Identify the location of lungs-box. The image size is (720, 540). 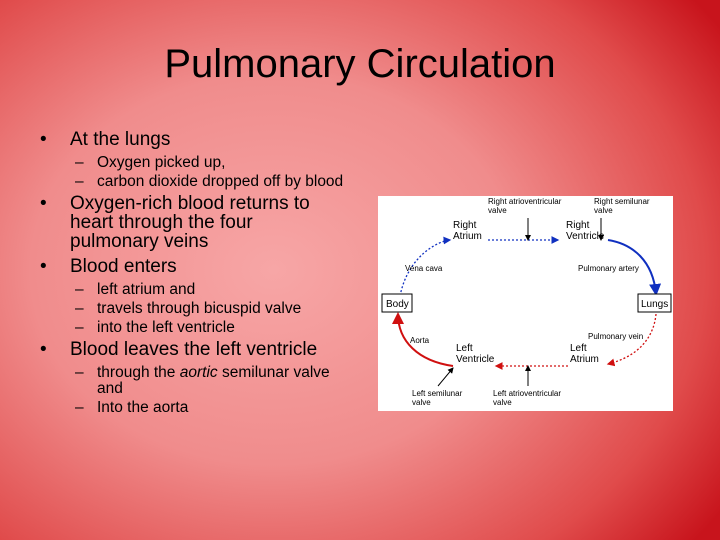
(654, 303).